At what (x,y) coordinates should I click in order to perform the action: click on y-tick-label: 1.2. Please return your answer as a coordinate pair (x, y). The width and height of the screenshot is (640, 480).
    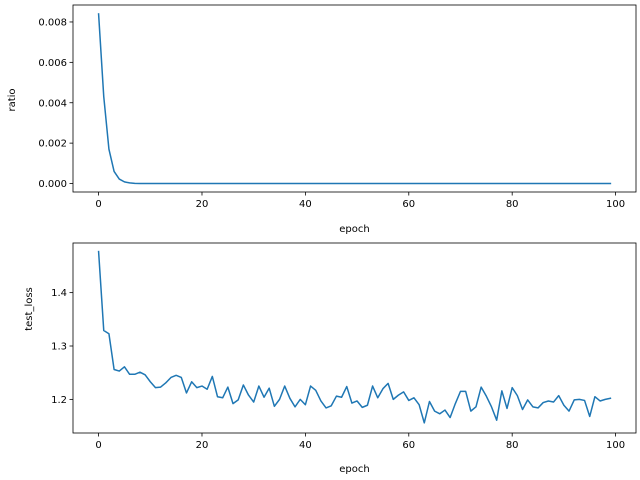
    Looking at the image, I should click on (59, 400).